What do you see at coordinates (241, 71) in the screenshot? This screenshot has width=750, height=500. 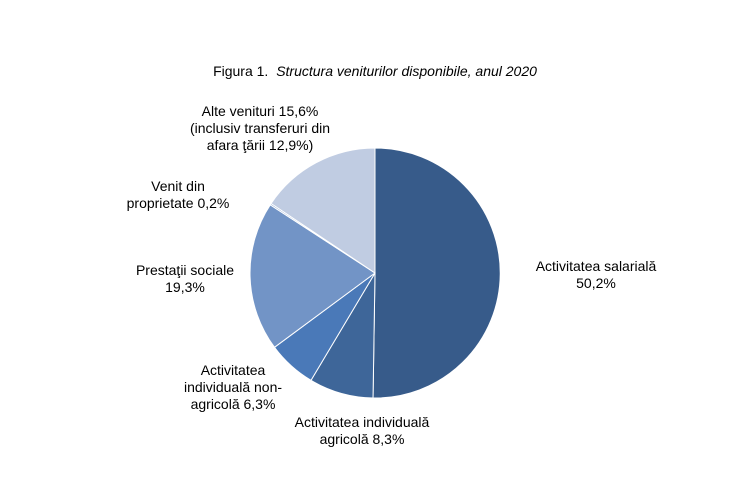 I see `chart-title-number: Figura 1.` at bounding box center [241, 71].